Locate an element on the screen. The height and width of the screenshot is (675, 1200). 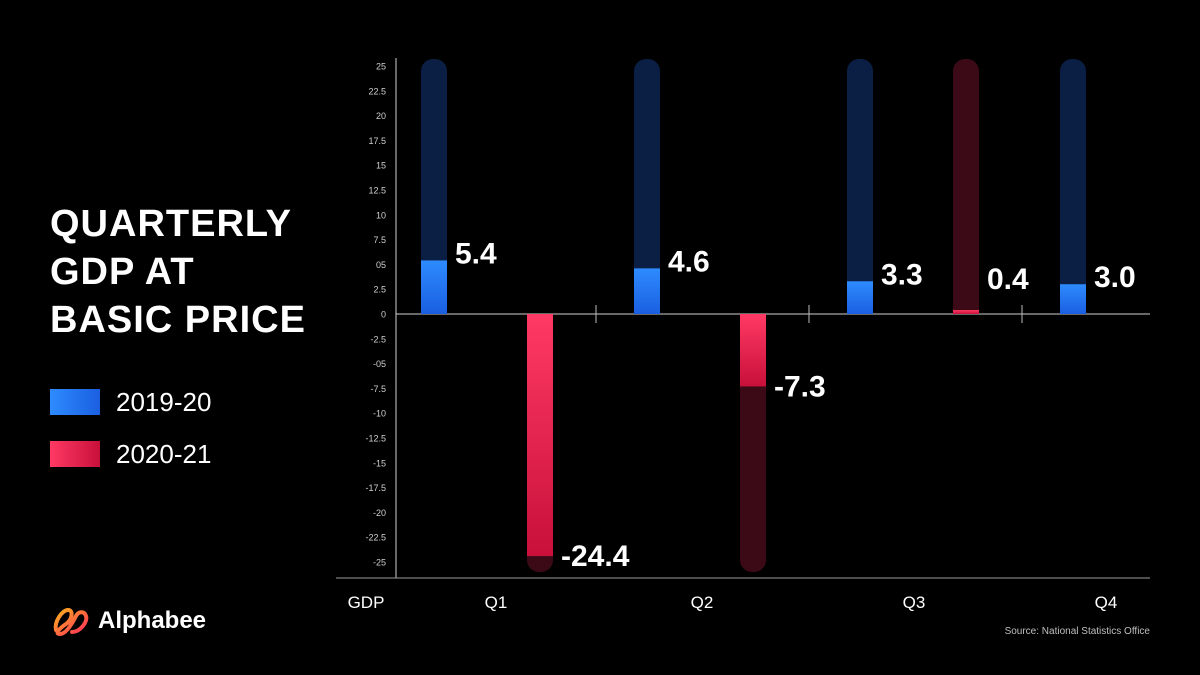
brand-name: Alphabee is located at coordinates (152, 620).